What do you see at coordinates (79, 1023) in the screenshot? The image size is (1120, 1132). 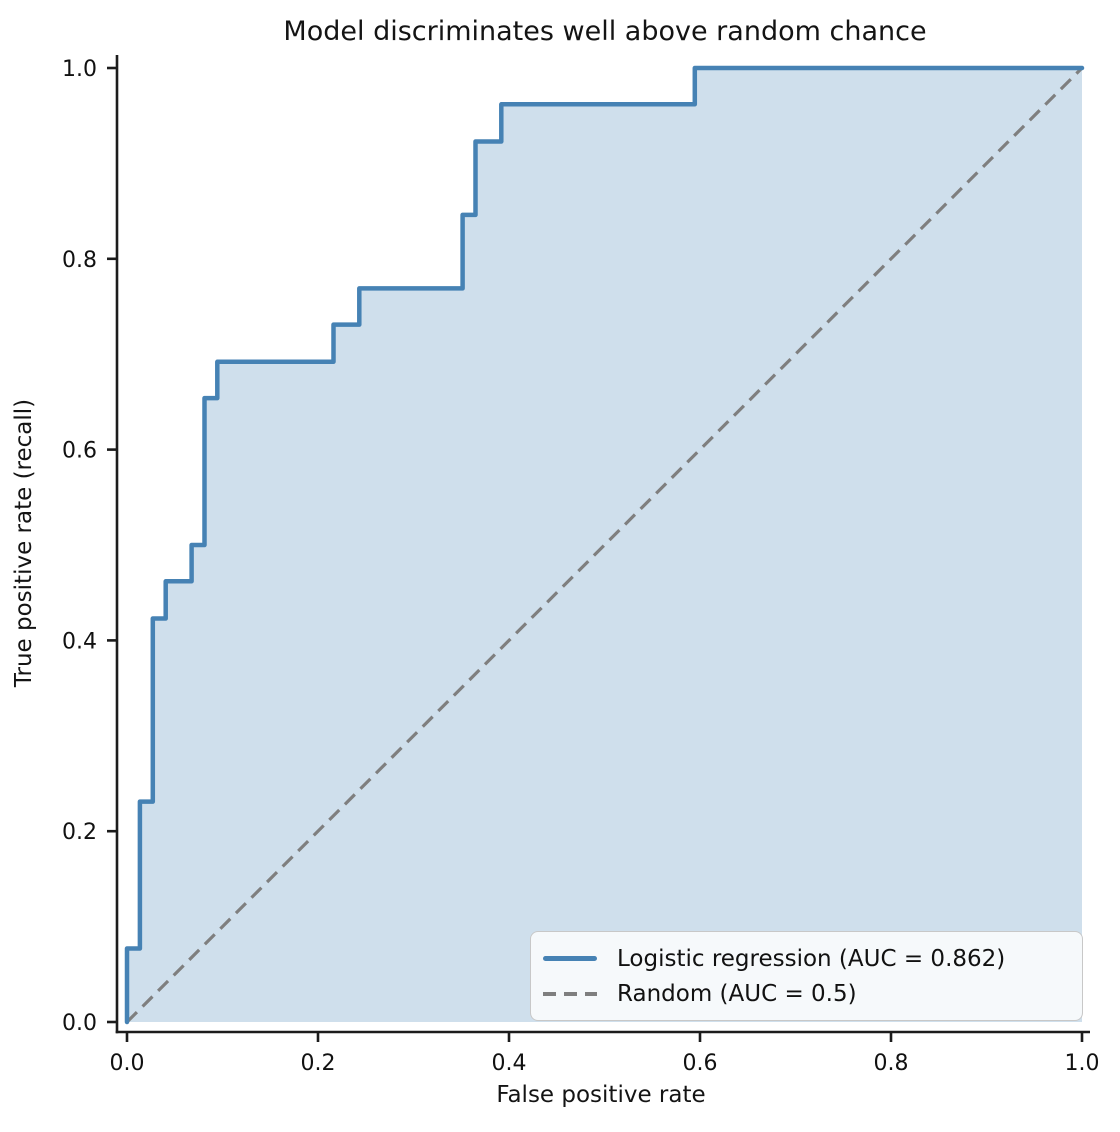 I see `y-axis-tick-label: 0.0` at bounding box center [79, 1023].